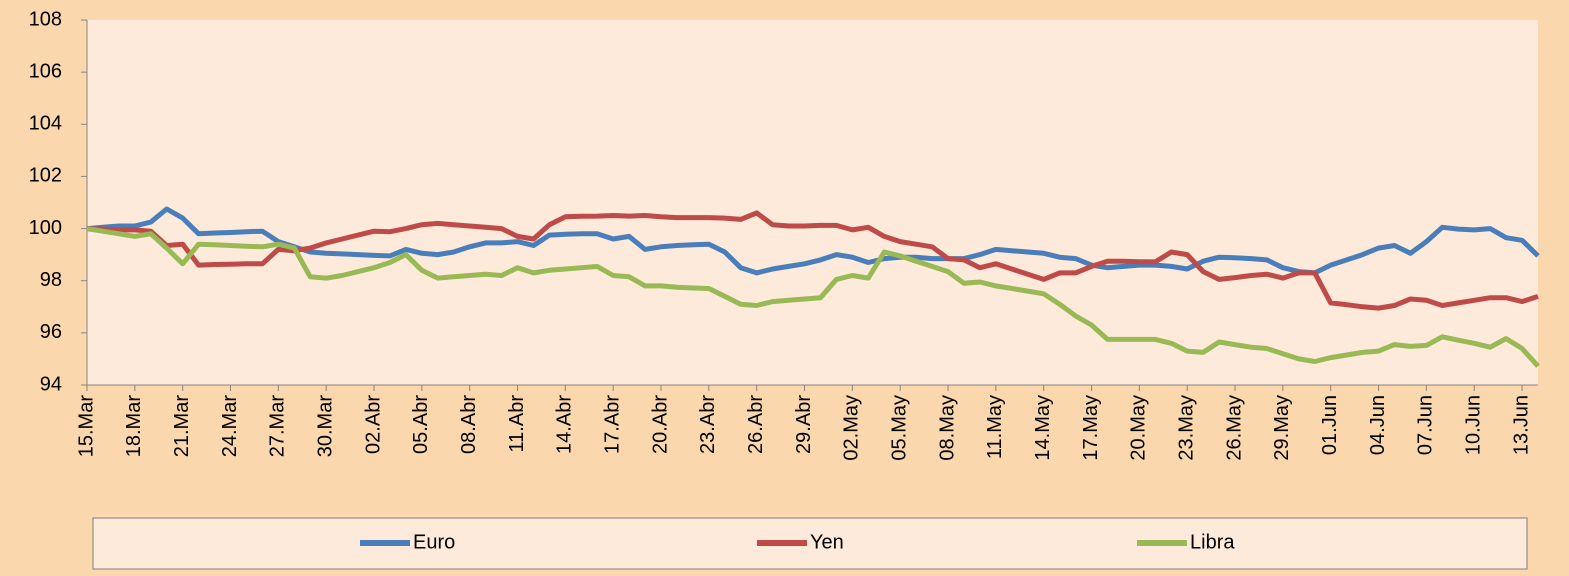  What do you see at coordinates (804, 424) in the screenshot?
I see `x-tick-label: 29.Abr` at bounding box center [804, 424].